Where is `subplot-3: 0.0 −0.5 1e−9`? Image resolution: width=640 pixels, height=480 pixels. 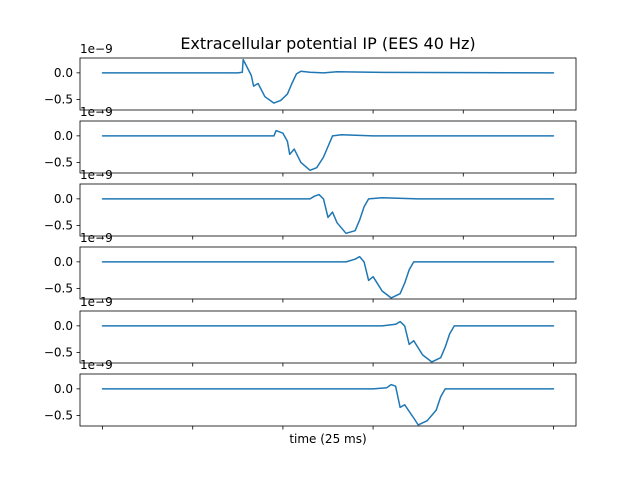
subplot-3: 0.0 −0.5 1e−9 is located at coordinates (310, 204).